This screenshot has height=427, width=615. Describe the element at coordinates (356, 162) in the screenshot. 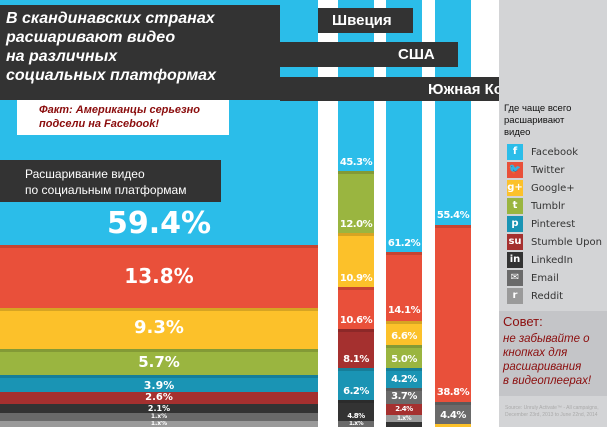

I see `data-label: 45.3%` at that location.